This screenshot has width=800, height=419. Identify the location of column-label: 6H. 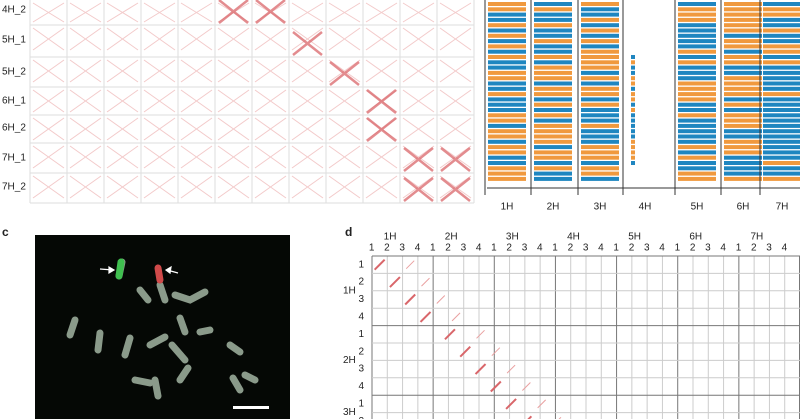
(743, 207).